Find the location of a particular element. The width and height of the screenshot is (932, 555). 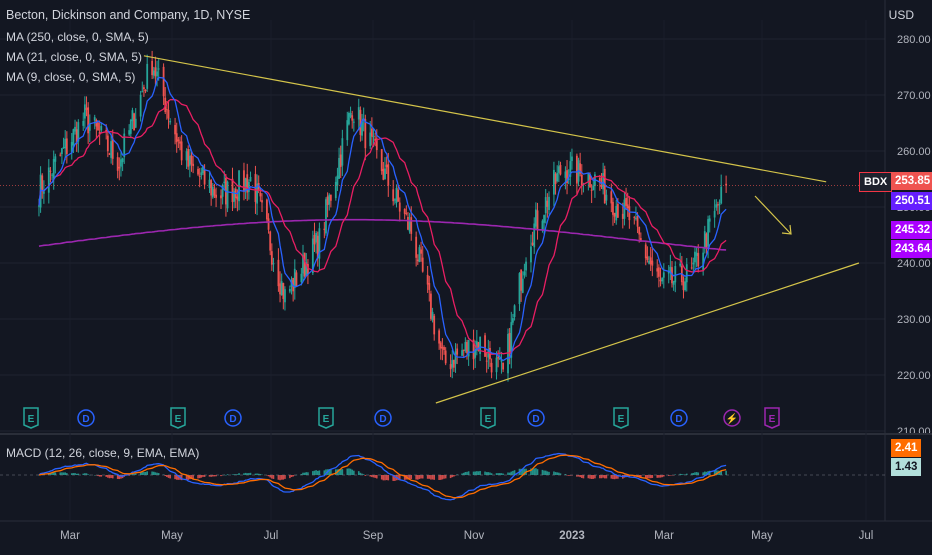

split-marker is located at coordinates (732, 418).